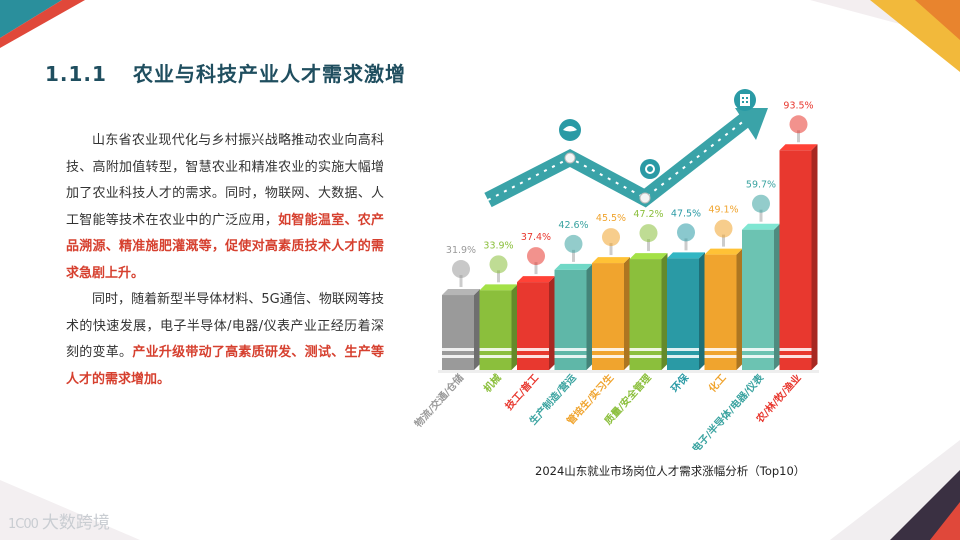  What do you see at coordinates (23, 524) in the screenshot?
I see `logo-symbol: 1C00` at bounding box center [23, 524].